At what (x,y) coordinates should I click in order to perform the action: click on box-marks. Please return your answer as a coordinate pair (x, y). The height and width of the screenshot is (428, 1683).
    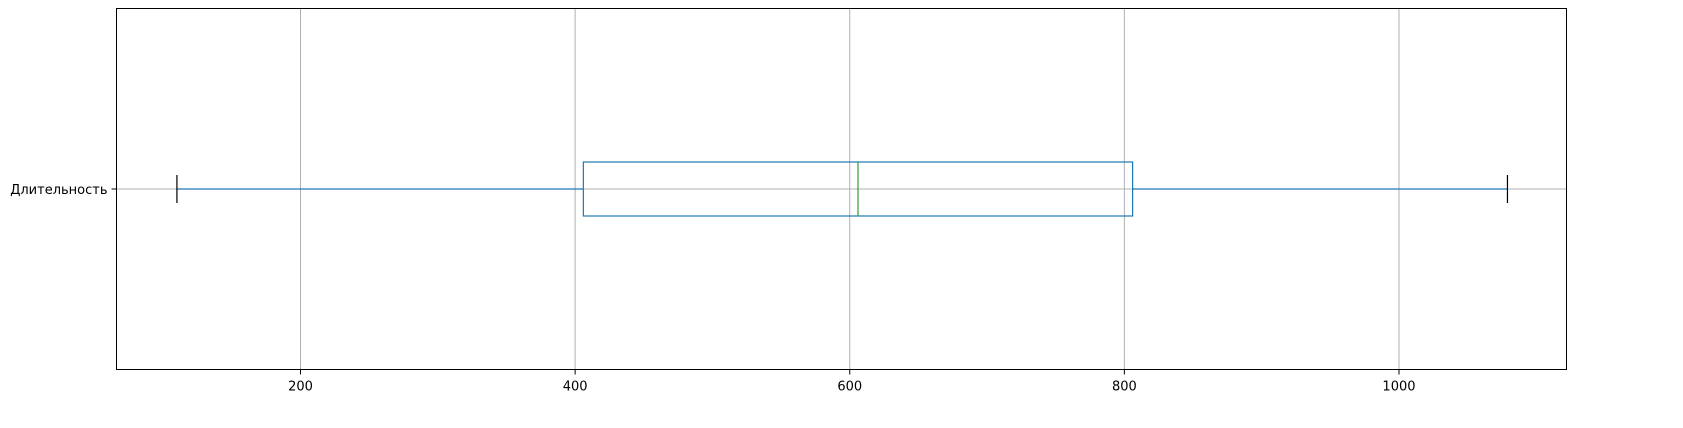
    Looking at the image, I should click on (842, 189).